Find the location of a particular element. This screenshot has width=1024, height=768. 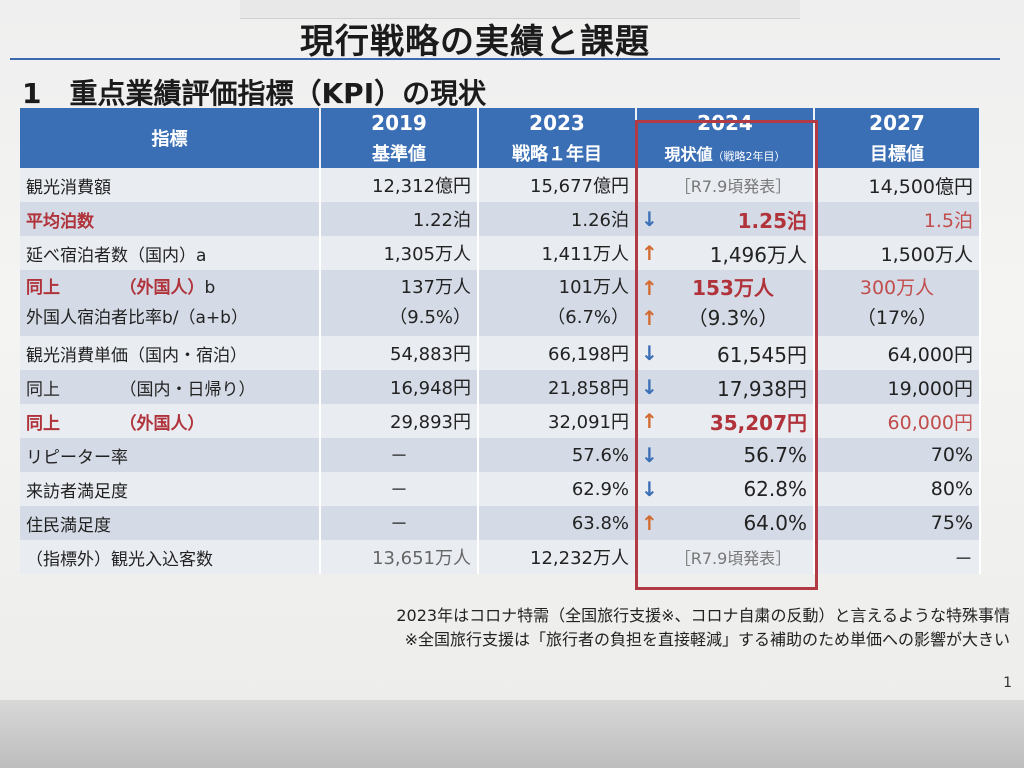

cell-2019: 54,883円 is located at coordinates (399, 353).